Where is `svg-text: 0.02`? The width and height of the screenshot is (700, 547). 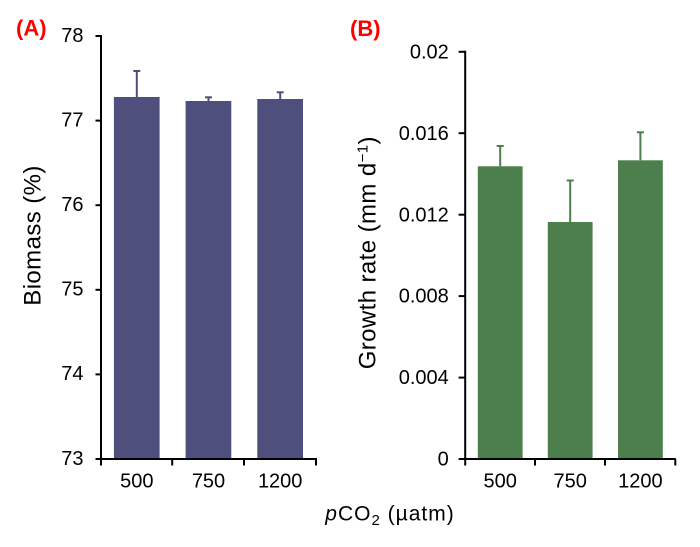
svg-text: 0.02 is located at coordinates (429, 52).